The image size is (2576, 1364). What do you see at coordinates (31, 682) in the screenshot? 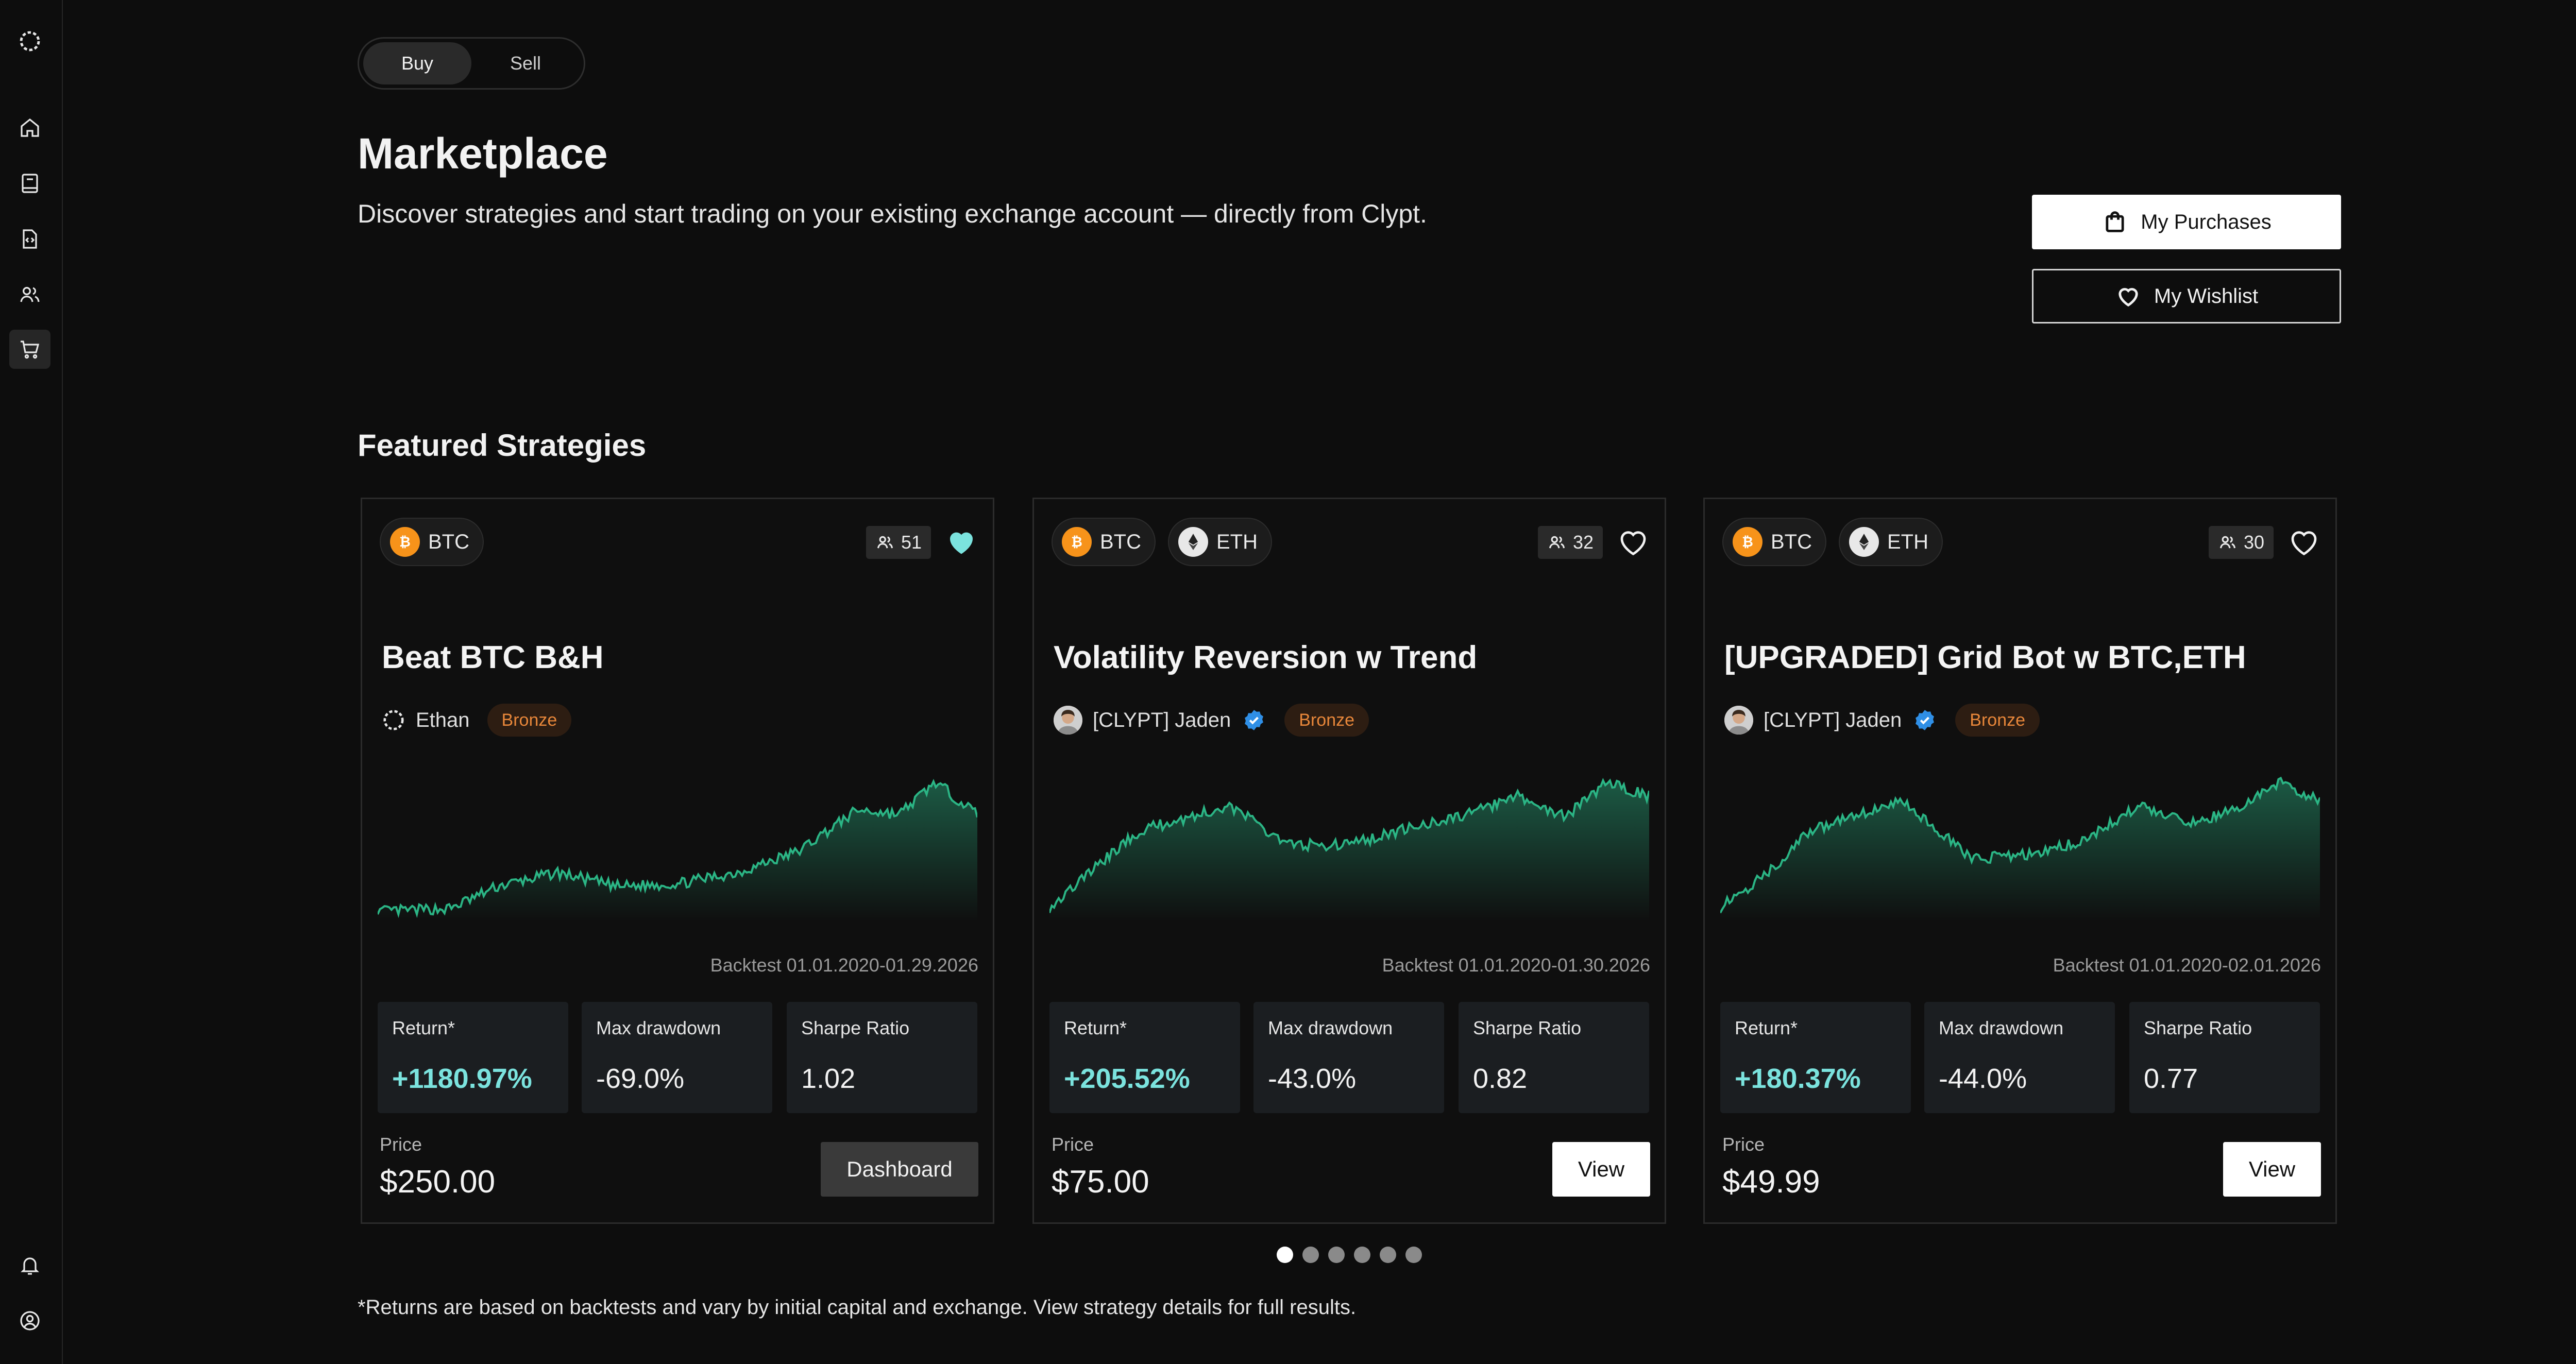
I see `sidebar` at bounding box center [31, 682].